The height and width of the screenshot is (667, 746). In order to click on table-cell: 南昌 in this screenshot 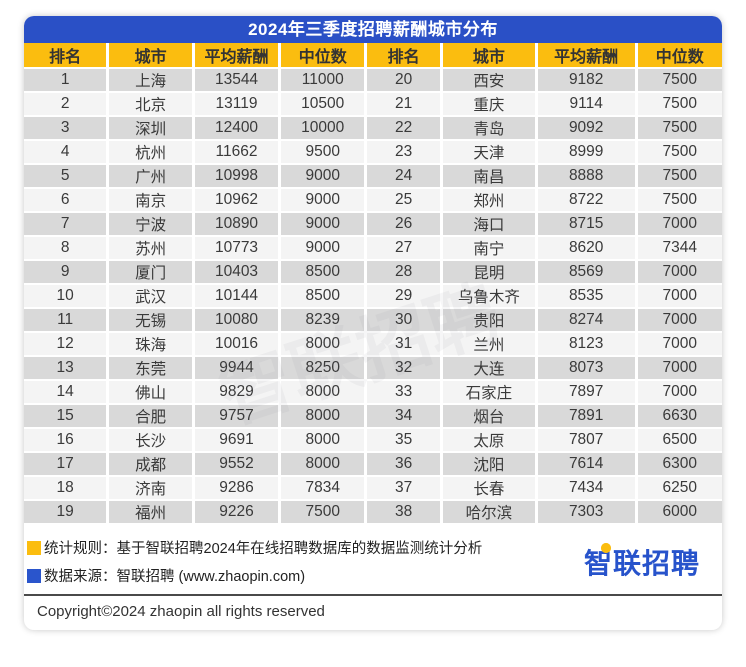, I will do `click(489, 176)`.